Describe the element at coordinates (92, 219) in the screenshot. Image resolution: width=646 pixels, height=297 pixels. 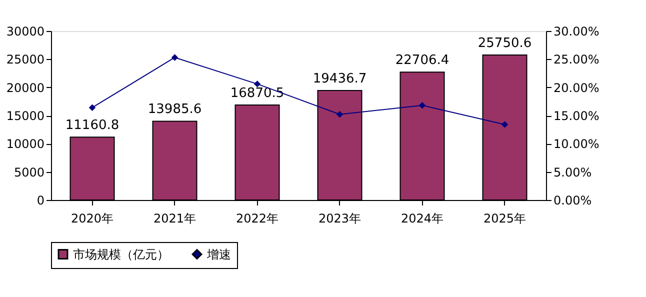
I see `x-tick-label: 2020年` at that location.